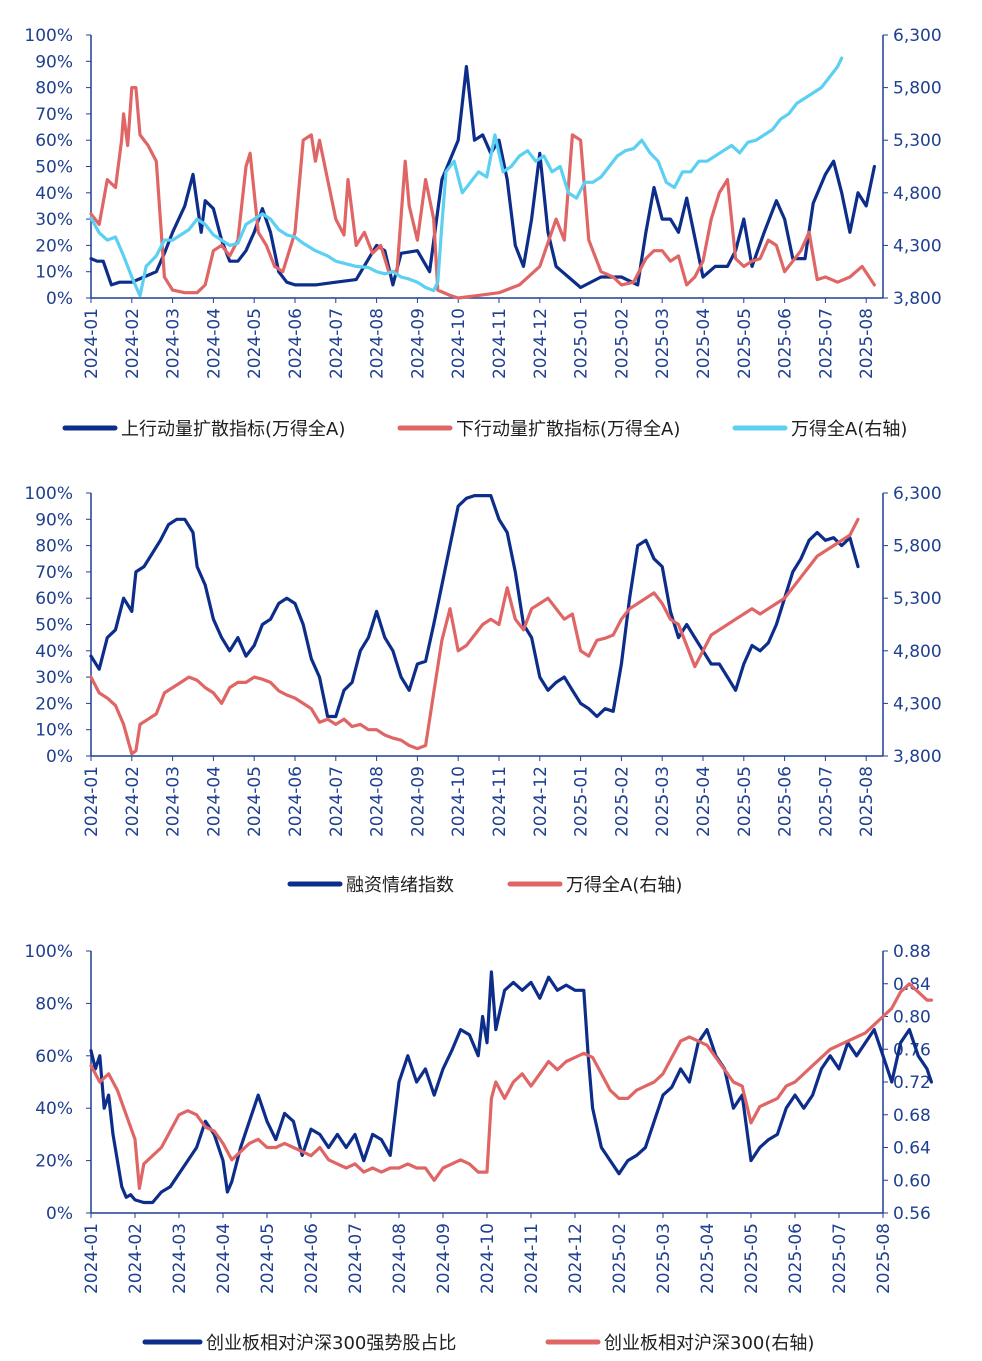  I want to click on x-axis-tick-label: 2025-01, so click(582, 801).